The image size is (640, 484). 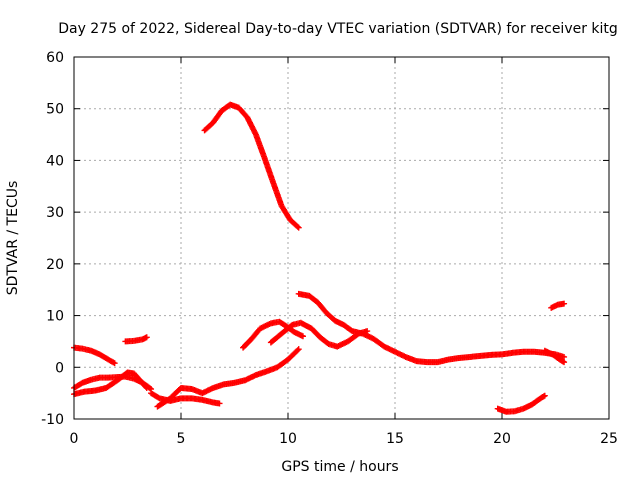 What do you see at coordinates (288, 439) in the screenshot?
I see `x-tick-label: 10` at bounding box center [288, 439].